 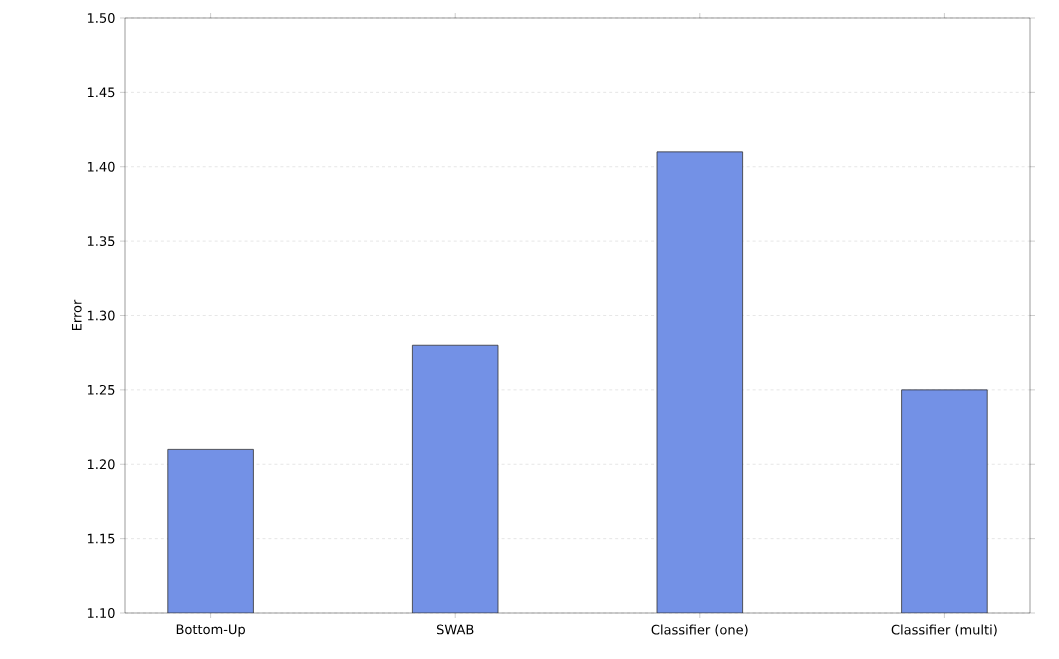 I want to click on x-tick-label: SWAB, so click(x=455, y=629).